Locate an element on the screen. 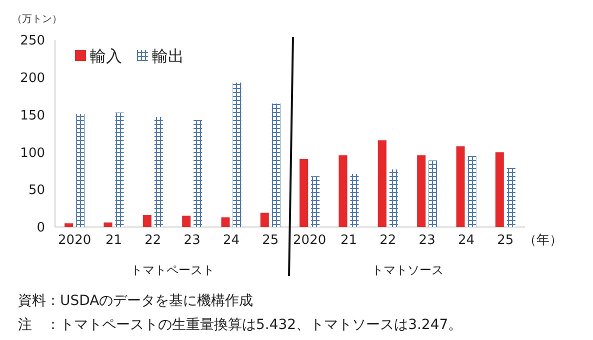 This screenshot has width=593, height=340. legend-label: 輸入 is located at coordinates (106, 56).